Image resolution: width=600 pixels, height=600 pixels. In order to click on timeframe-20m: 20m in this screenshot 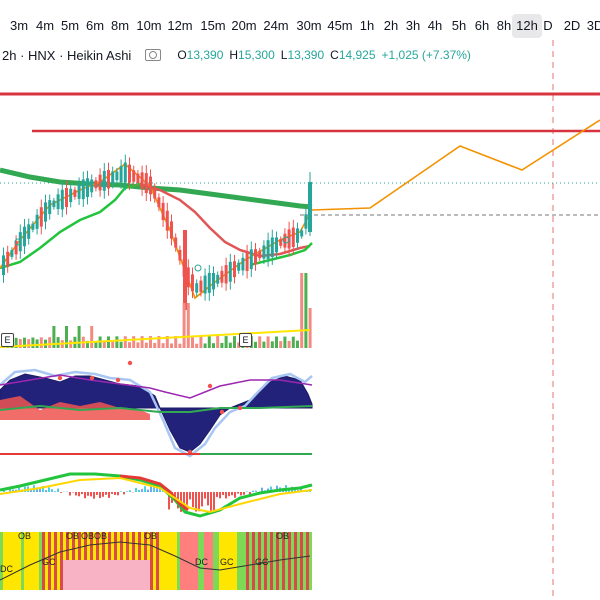, I will do `click(244, 25)`.